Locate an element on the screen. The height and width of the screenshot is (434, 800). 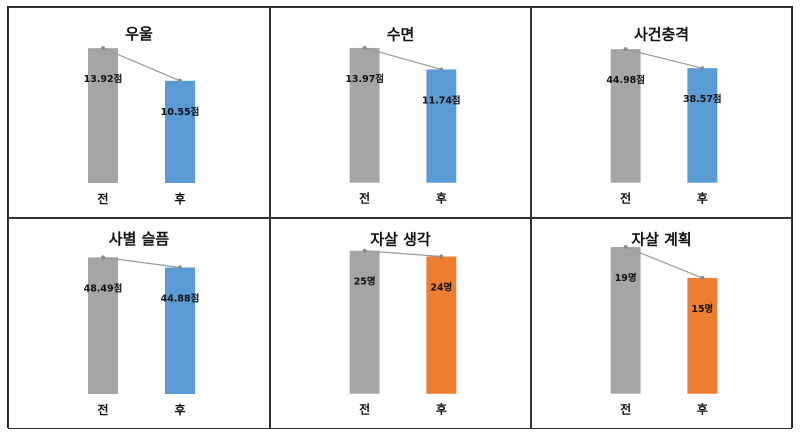
chart-title: 사별 슬픔 is located at coordinates (139, 239).